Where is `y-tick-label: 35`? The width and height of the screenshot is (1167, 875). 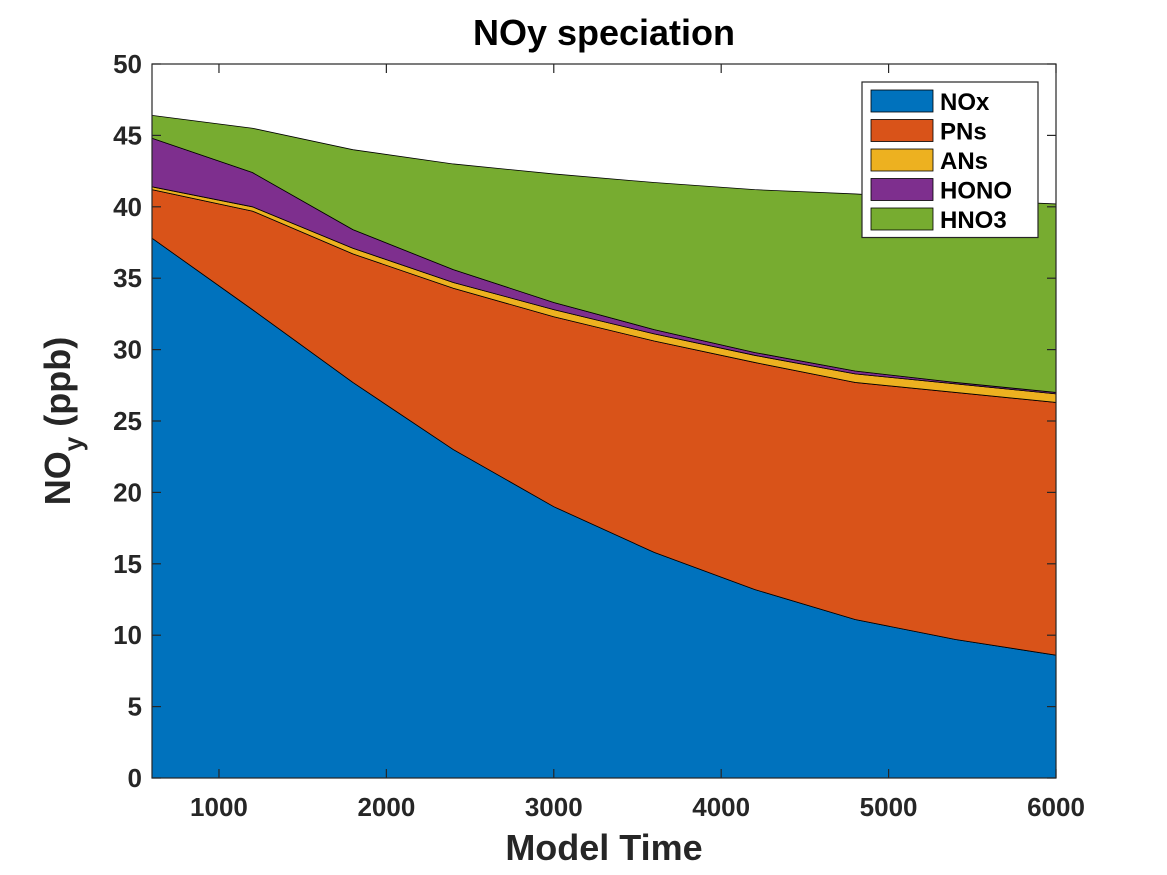 y-tick-label: 35 is located at coordinates (127, 278).